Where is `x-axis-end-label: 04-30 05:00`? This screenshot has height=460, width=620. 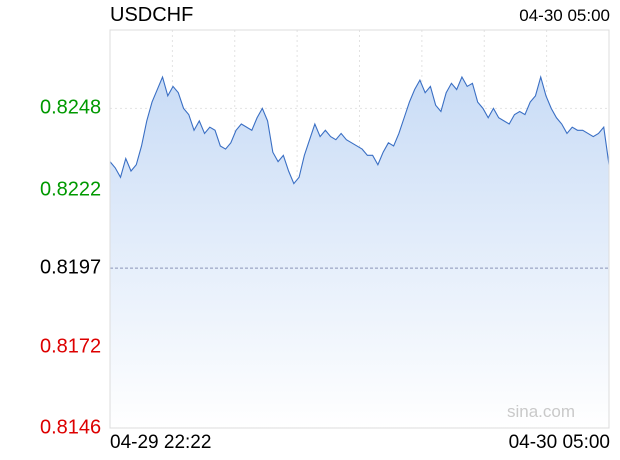 x-axis-end-label: 04-30 05:00 is located at coordinates (559, 442).